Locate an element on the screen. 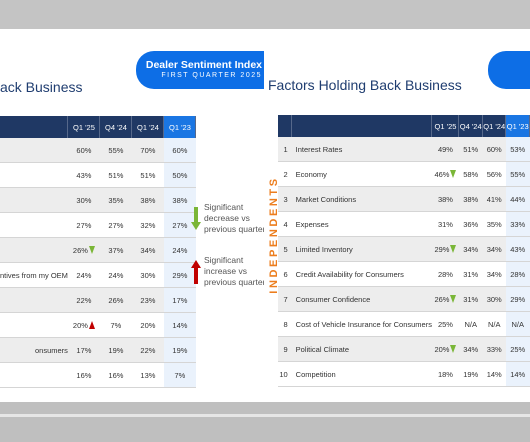 This screenshot has width=530, height=442. row-value: 13% is located at coordinates (147, 375).